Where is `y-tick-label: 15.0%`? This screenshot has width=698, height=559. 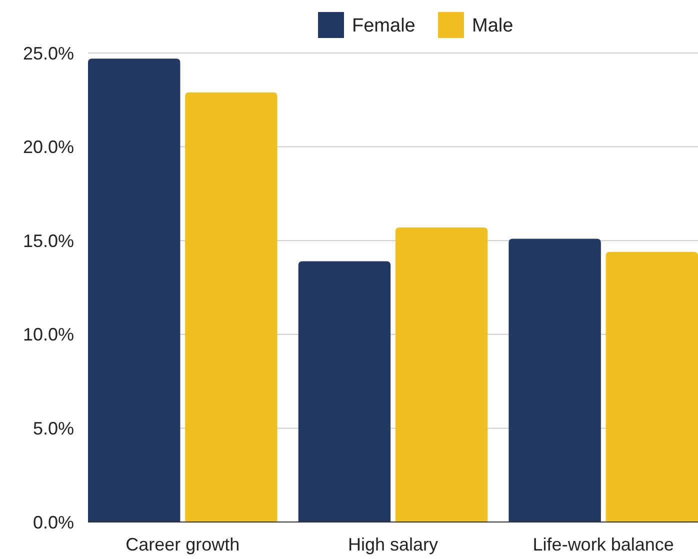 y-tick-label: 15.0% is located at coordinates (48, 240).